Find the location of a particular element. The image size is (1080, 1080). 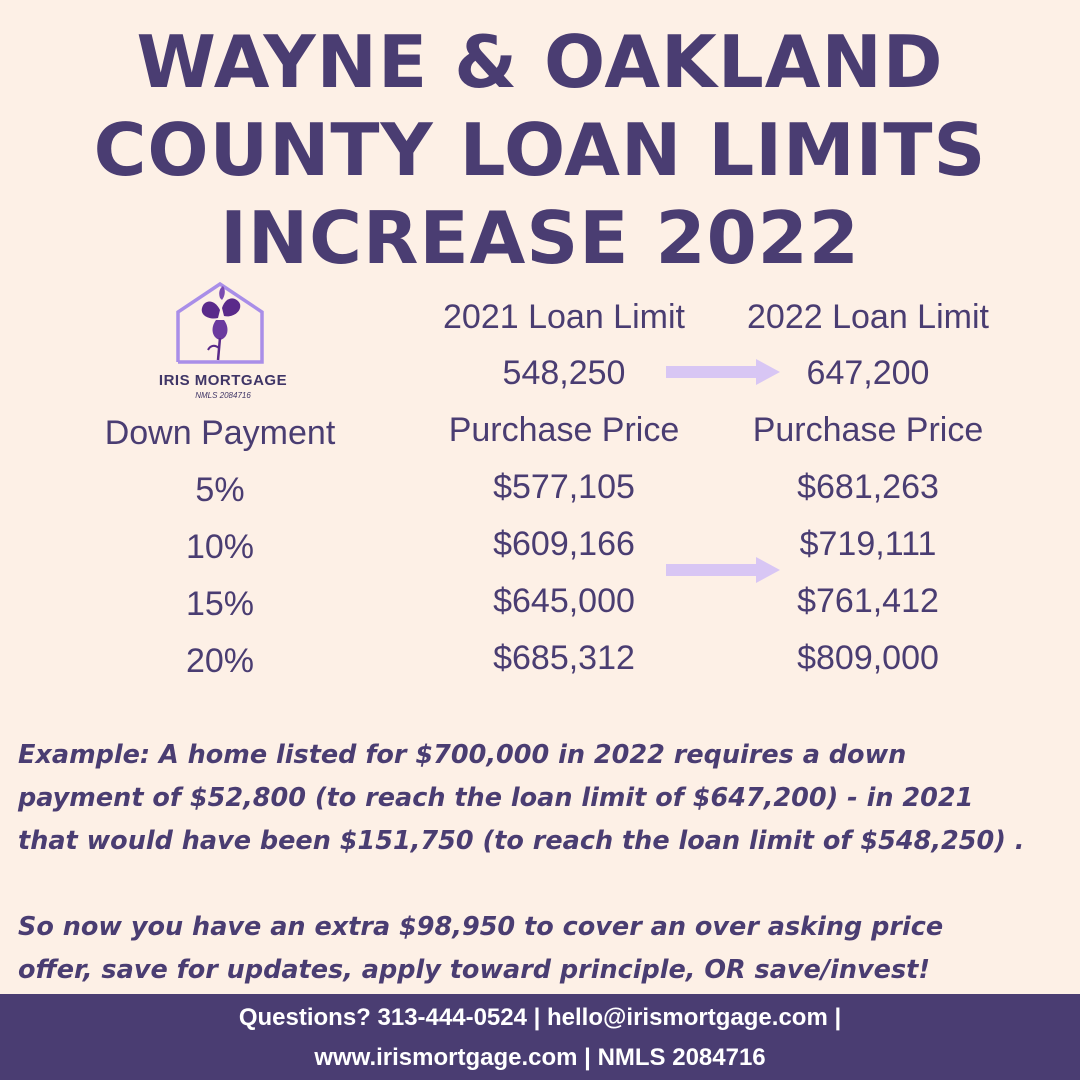

header-2021-loan-limit: 2021 Loan Limit is located at coordinates (564, 317).